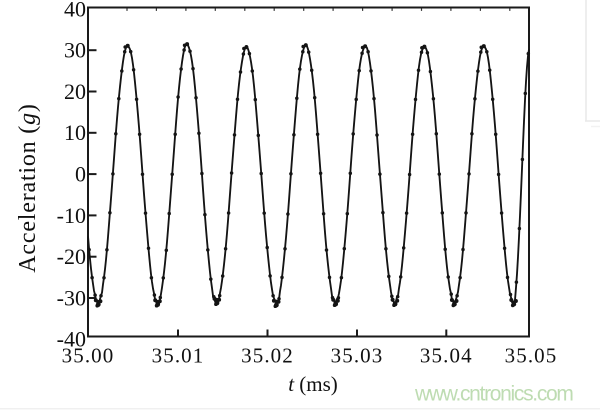  I want to click on svg-text: 35.01, so click(178, 356).